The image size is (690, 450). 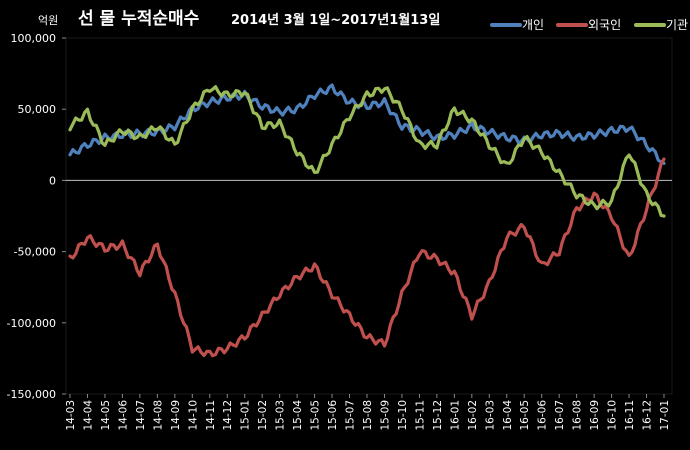 I want to click on x-tick-label: 14-05, so click(x=106, y=415).